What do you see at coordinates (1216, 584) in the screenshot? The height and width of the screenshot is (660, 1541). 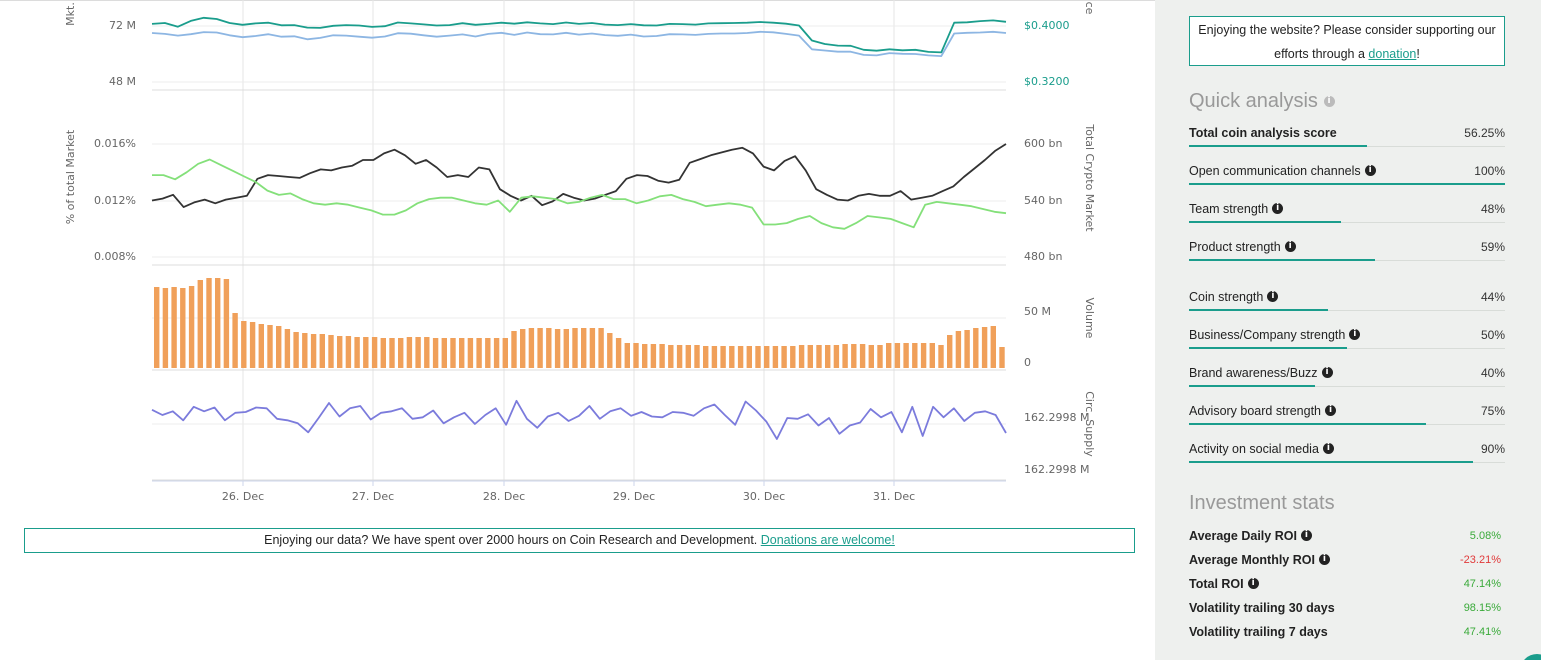 I see `investment-stat-label-text: Total ROI` at bounding box center [1216, 584].